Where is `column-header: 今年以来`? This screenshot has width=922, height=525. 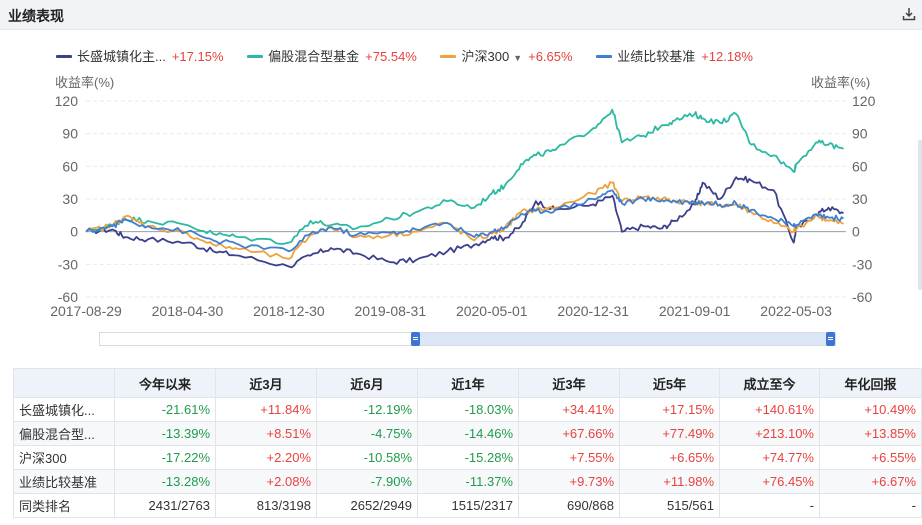
column-header: 今年以来 is located at coordinates (165, 383).